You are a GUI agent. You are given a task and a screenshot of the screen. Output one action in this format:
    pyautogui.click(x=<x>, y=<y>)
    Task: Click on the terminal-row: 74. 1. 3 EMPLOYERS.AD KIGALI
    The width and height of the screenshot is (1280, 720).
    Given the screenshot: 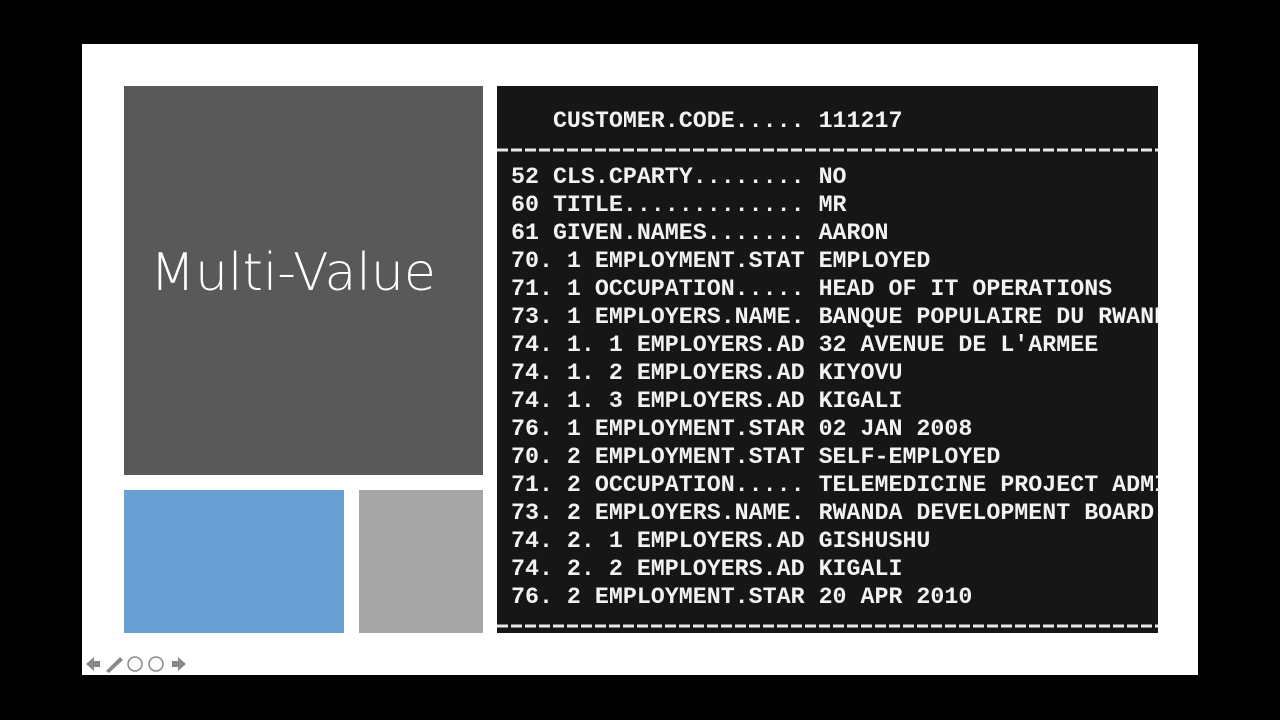 What is the action you would take?
    pyautogui.click(x=707, y=401)
    